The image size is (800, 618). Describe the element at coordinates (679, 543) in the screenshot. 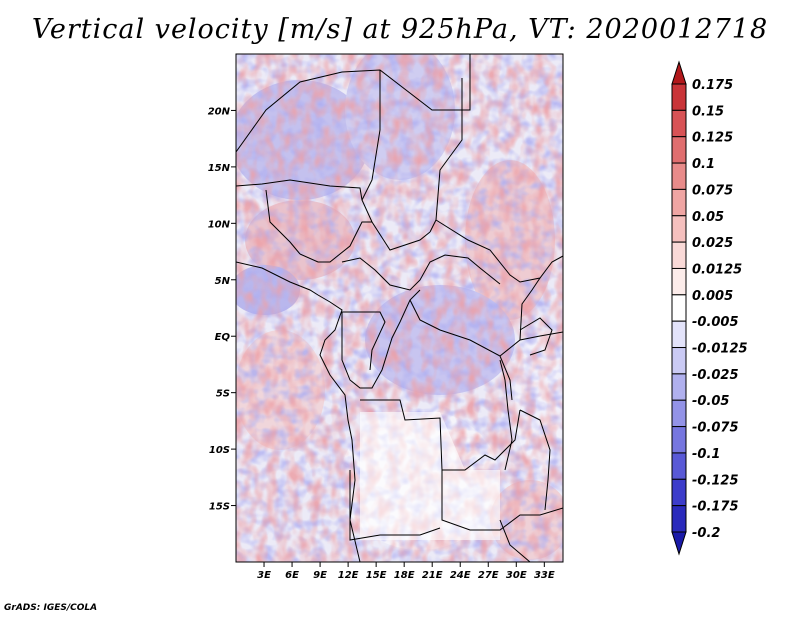

I see `colorbar-min-arrow` at that location.